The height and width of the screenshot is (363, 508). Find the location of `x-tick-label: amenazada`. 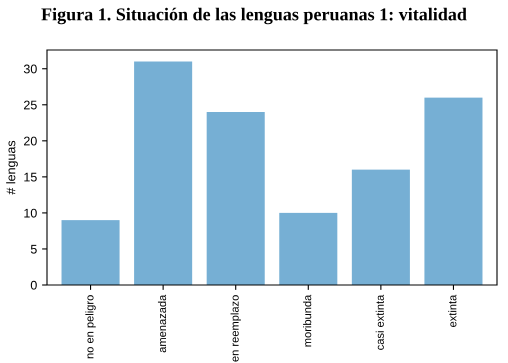

x-tick-label: amenazada is located at coordinates (162, 323).